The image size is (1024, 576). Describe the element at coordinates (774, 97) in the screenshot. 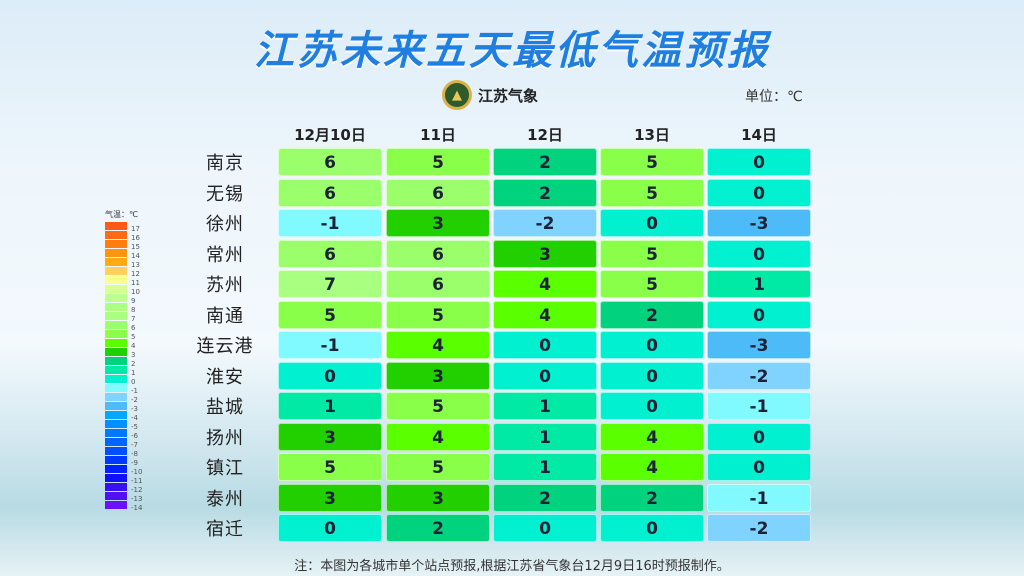

I see `unit-label: 单位：℃` at that location.